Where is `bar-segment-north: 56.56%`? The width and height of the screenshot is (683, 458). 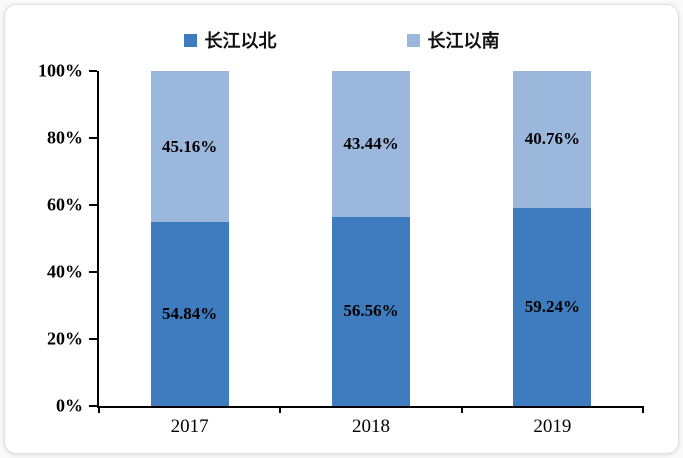
bar-segment-north: 56.56% is located at coordinates (370, 311).